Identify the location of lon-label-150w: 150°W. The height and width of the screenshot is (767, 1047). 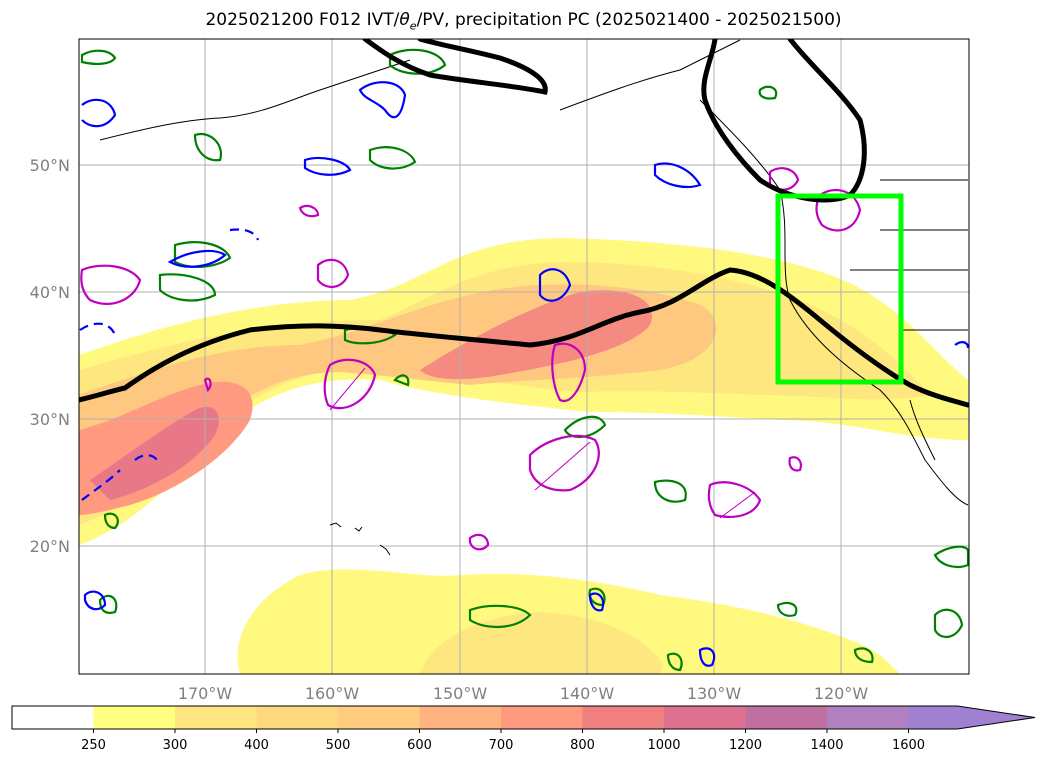
(460, 693).